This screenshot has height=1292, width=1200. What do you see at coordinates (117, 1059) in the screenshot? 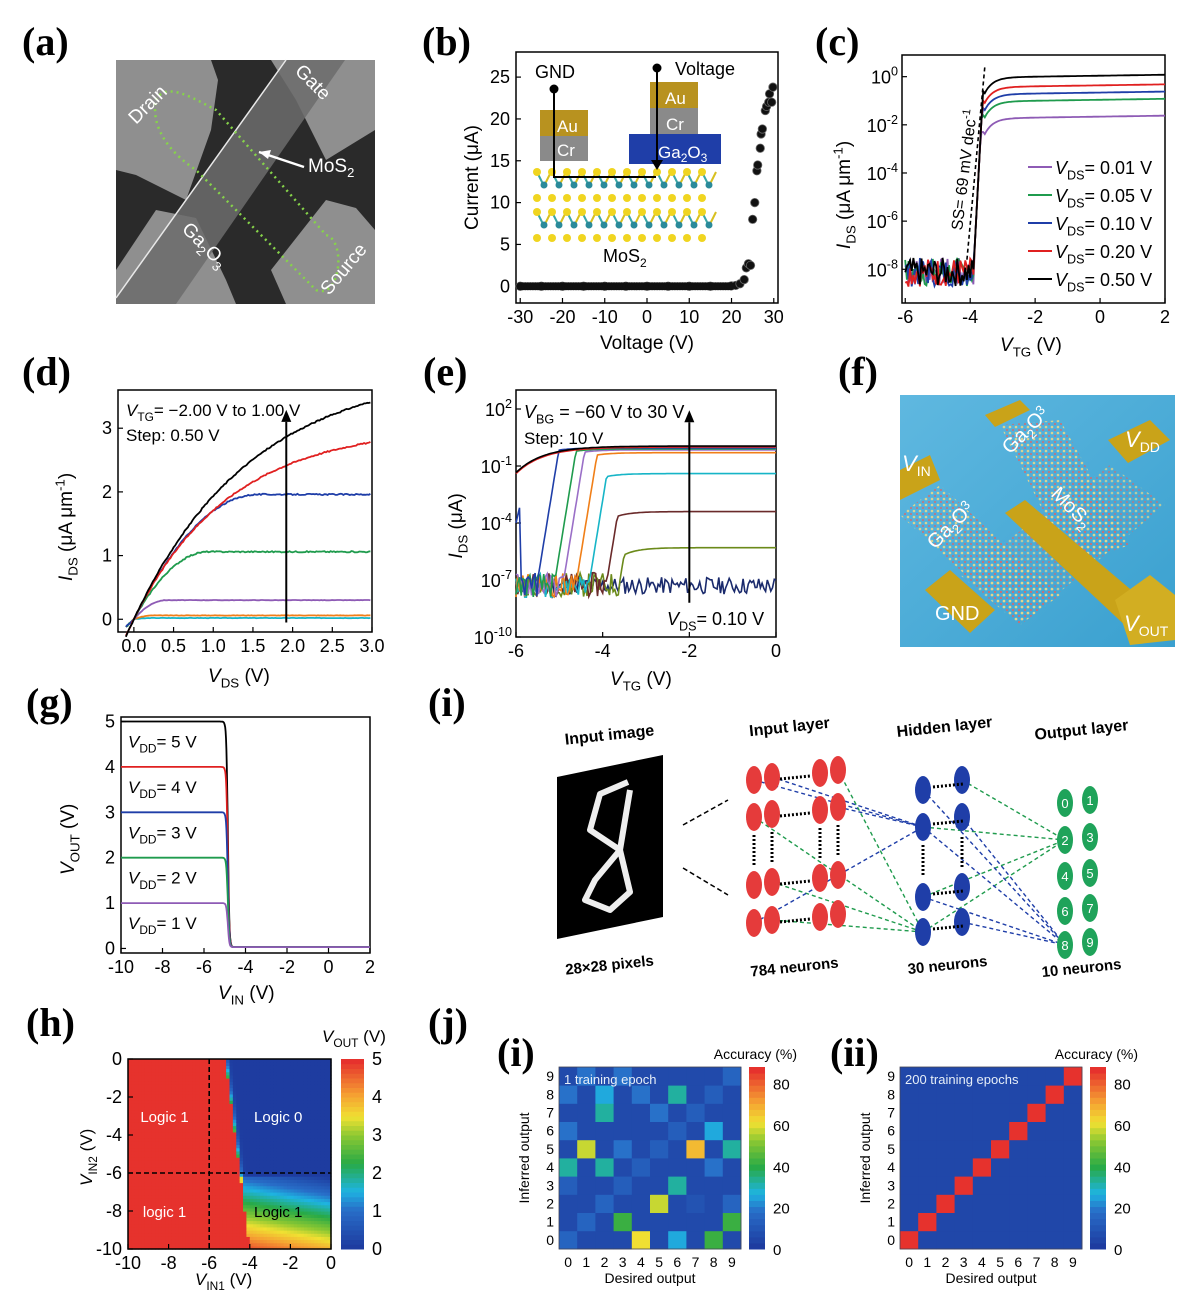
I see `y-tick-label: 0` at bounding box center [117, 1059].